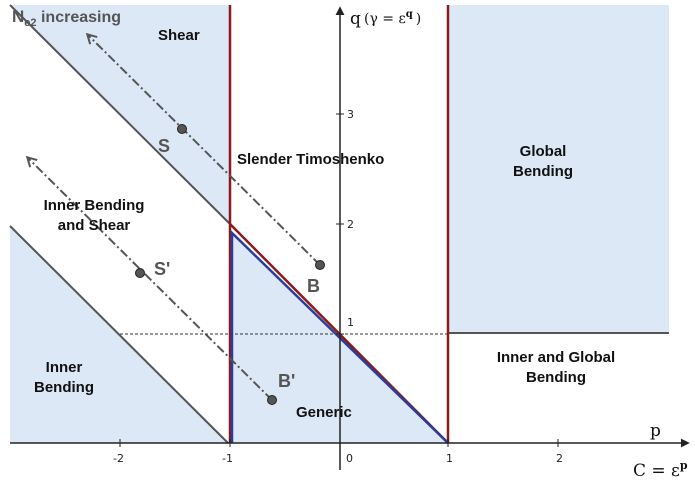 The width and height of the screenshot is (695, 482). Describe the element at coordinates (556, 357) in the screenshot. I see `label-inner-global-bending-1: Inner and Global` at that location.